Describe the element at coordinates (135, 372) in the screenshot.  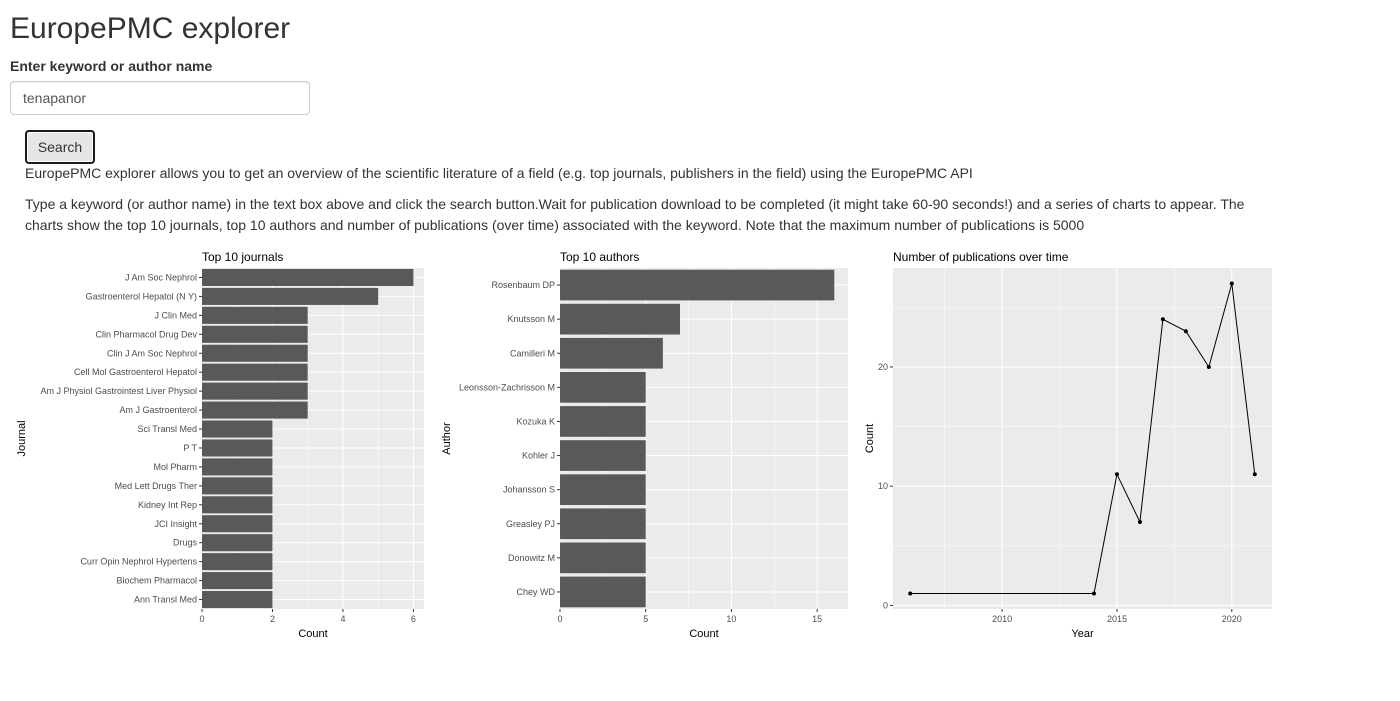
I see `journals-category-label: Cell Mol Gastroenterol Hepatol` at that location.